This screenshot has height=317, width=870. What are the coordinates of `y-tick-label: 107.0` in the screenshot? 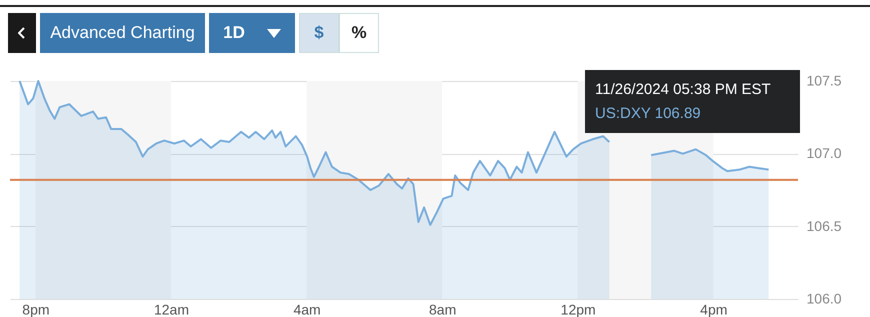 It's located at (824, 153).